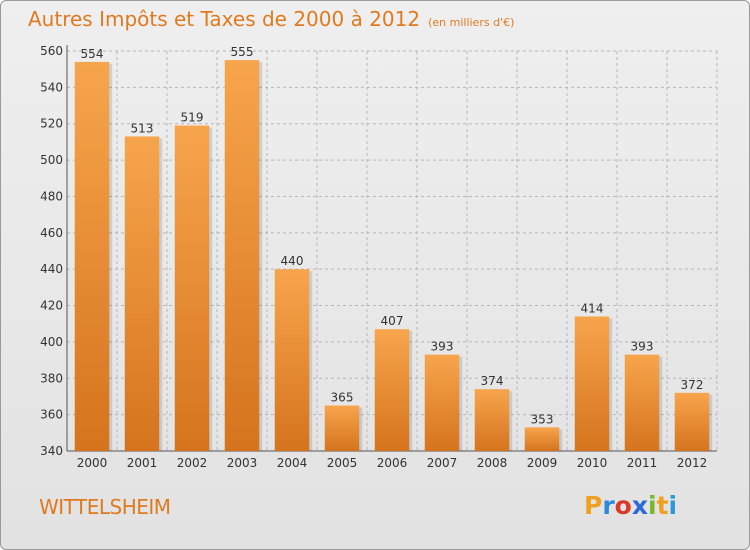 The width and height of the screenshot is (750, 550). What do you see at coordinates (51, 415) in the screenshot?
I see `y-tick-label: 360` at bounding box center [51, 415].